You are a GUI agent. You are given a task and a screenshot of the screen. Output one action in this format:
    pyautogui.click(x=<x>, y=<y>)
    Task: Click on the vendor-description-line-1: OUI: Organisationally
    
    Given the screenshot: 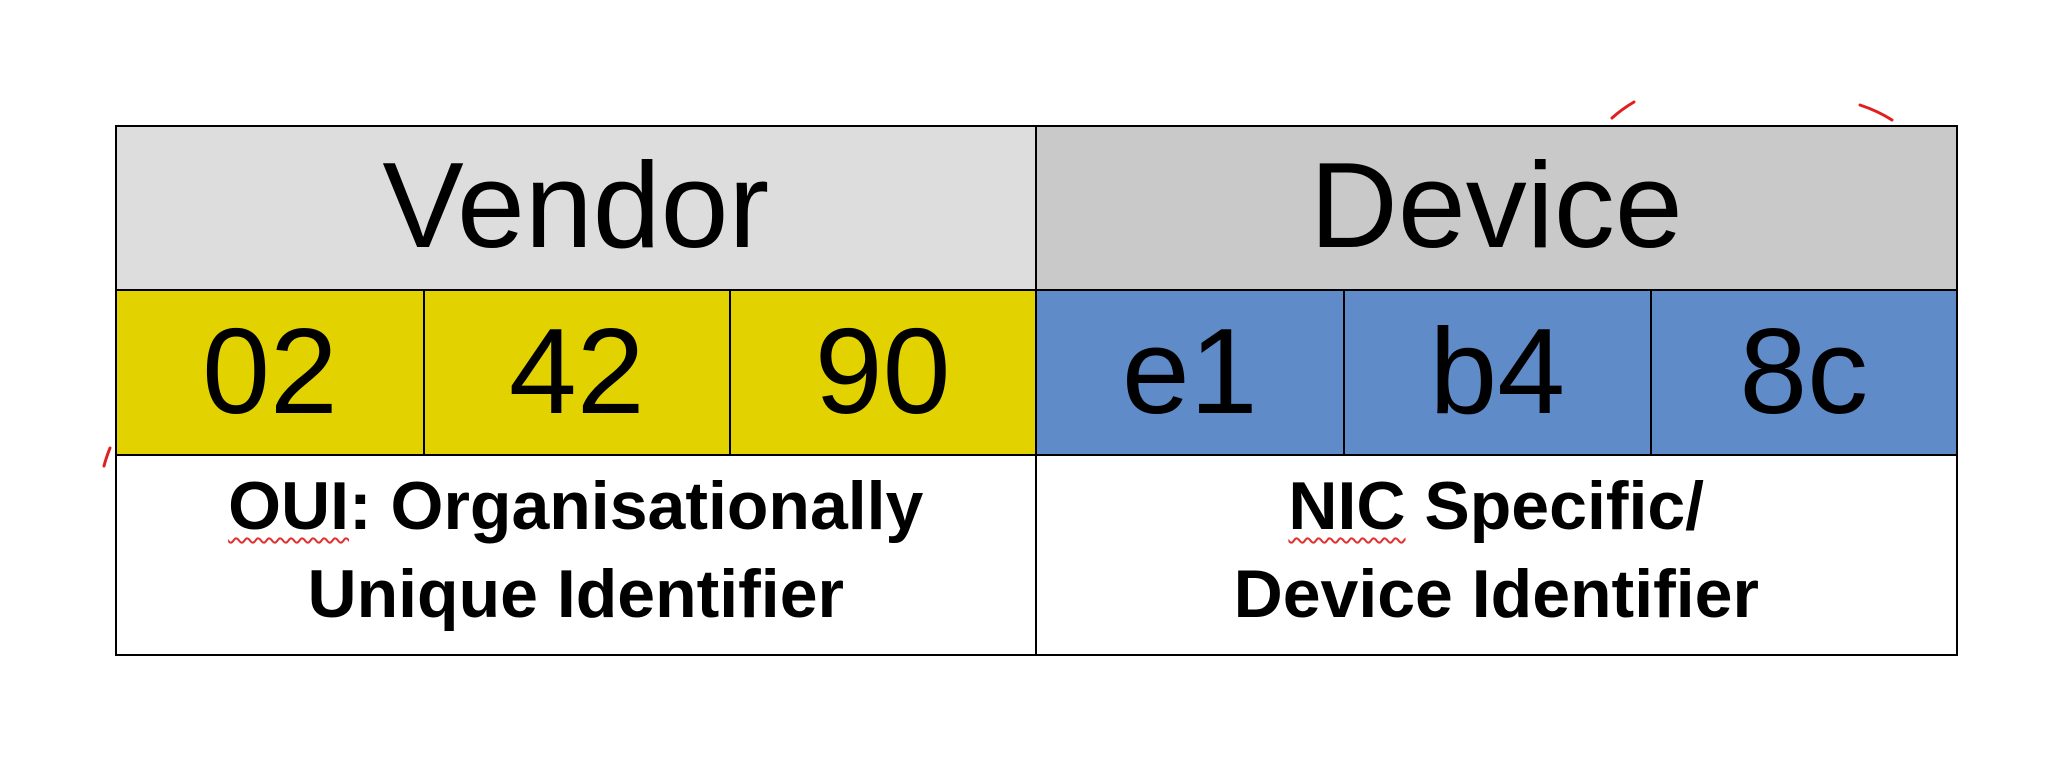 What is the action you would take?
    pyautogui.click(x=575, y=506)
    